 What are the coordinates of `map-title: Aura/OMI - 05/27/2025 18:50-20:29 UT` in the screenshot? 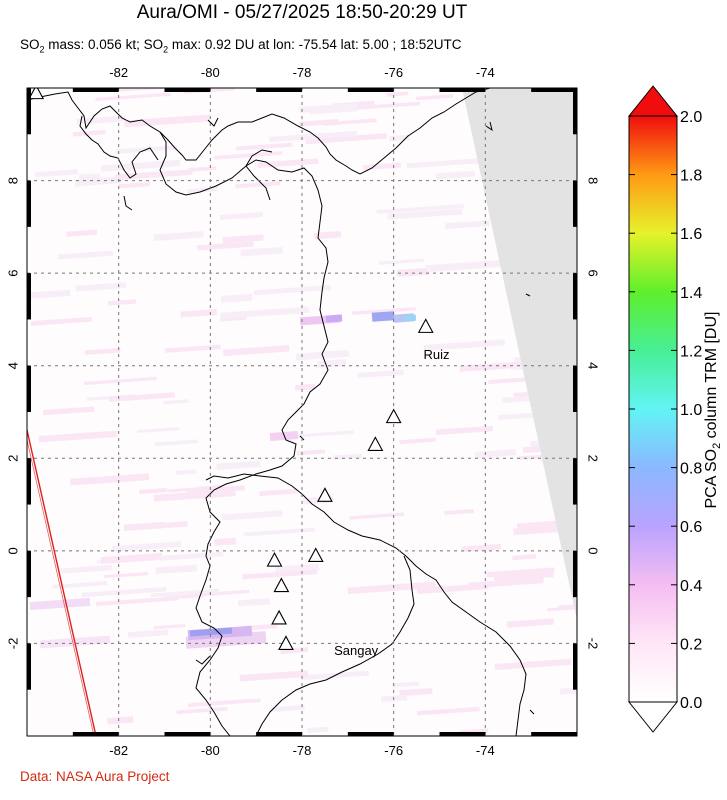 It's located at (302, 12).